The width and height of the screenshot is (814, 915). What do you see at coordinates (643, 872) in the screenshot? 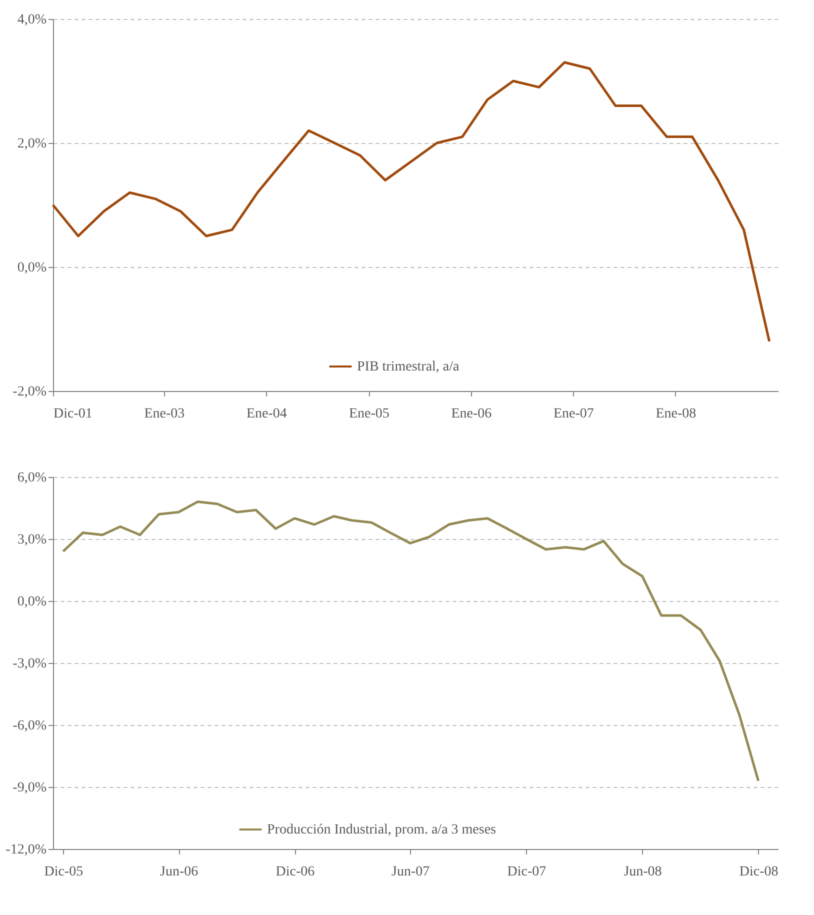
I see `x-tick-label: Jun-08` at bounding box center [643, 872].